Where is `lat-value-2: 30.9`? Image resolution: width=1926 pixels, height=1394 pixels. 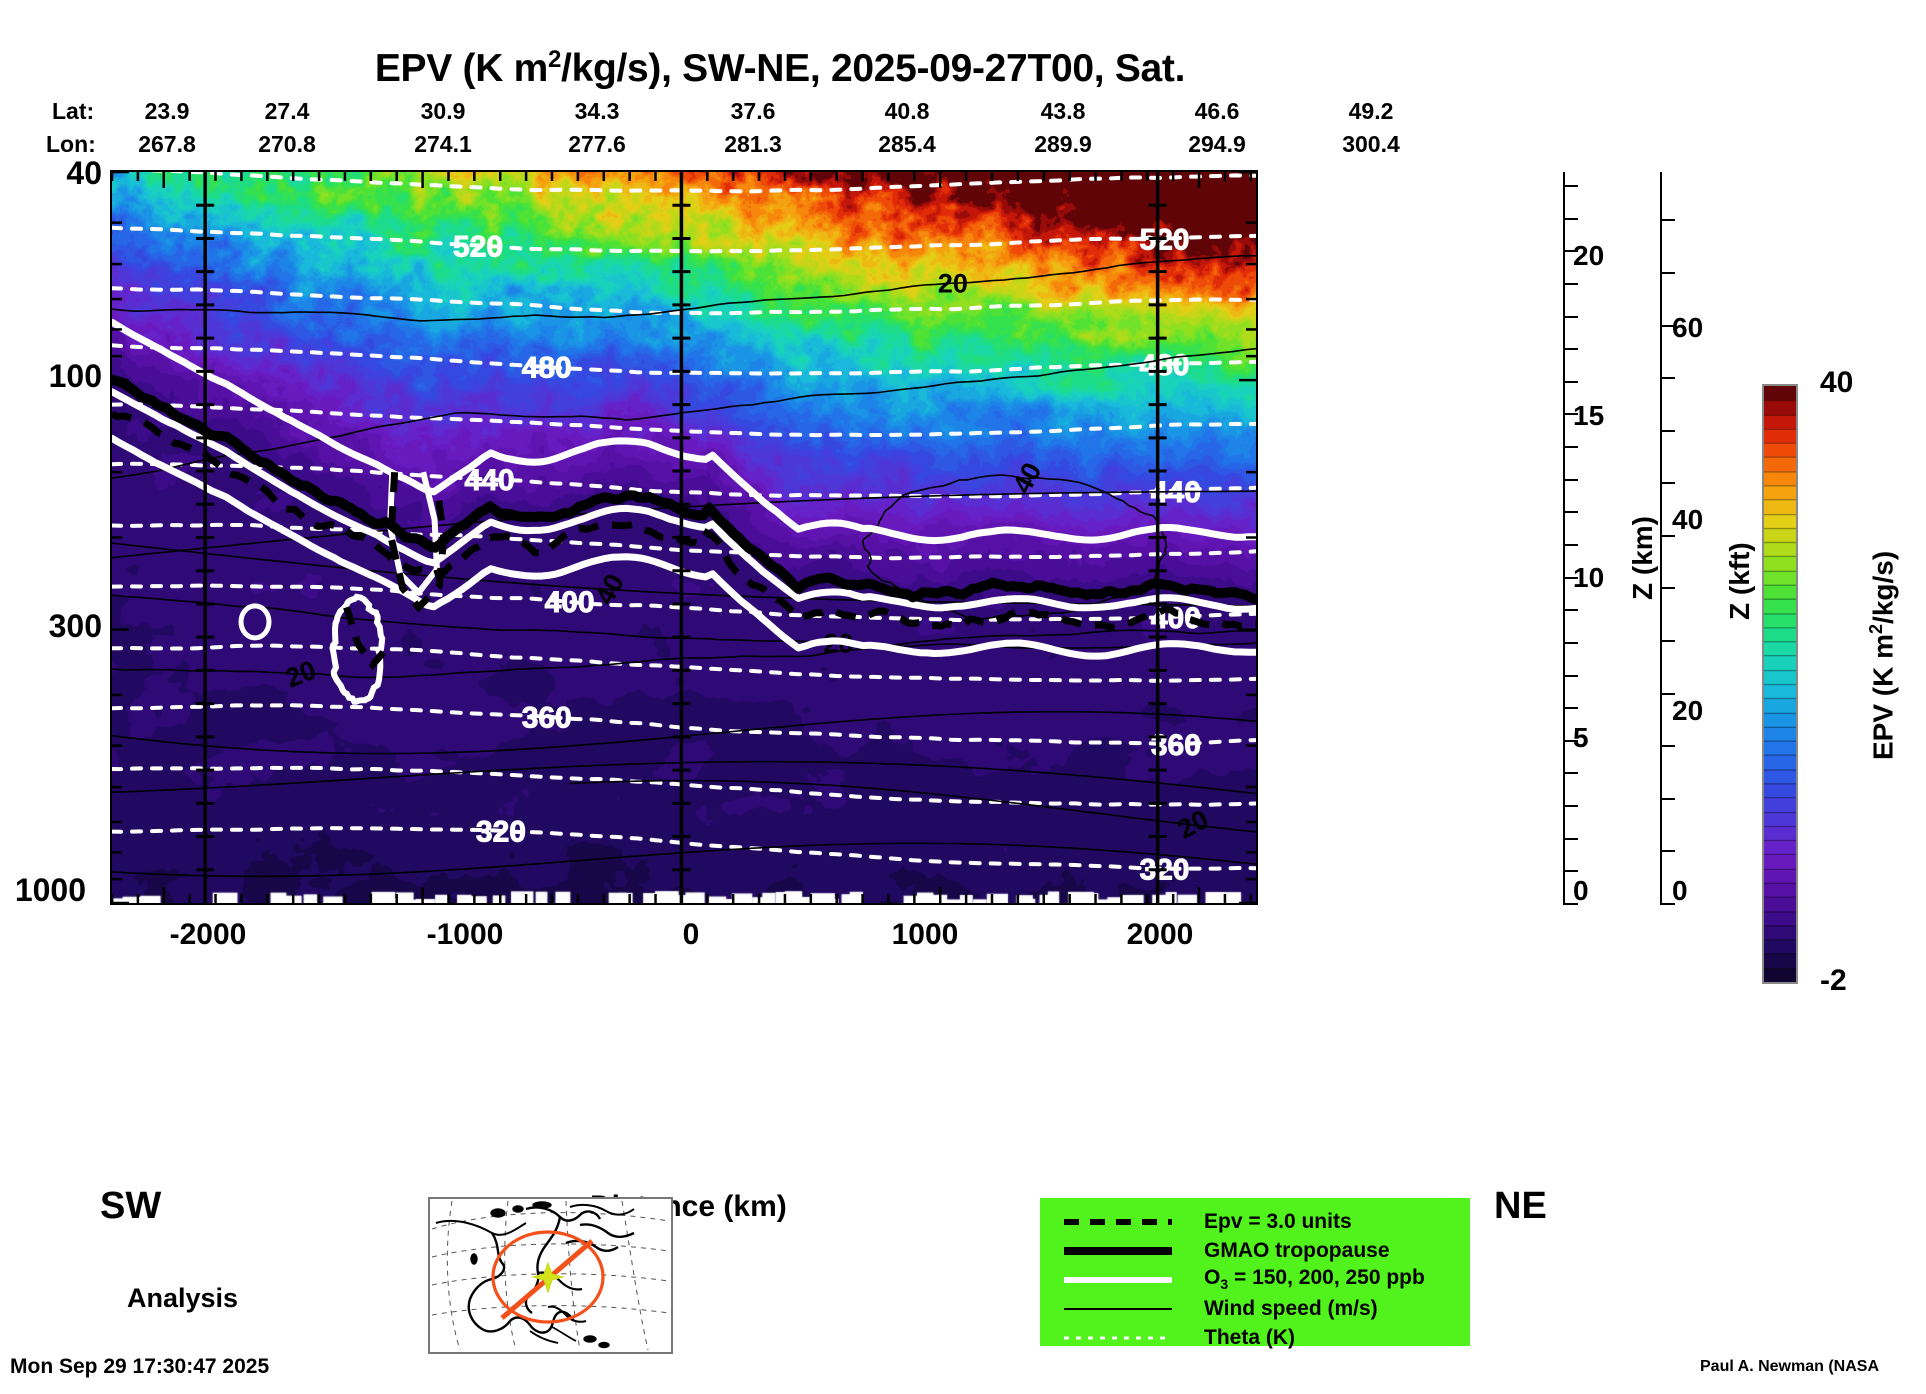 lat-value-2: 30.9 is located at coordinates (443, 111).